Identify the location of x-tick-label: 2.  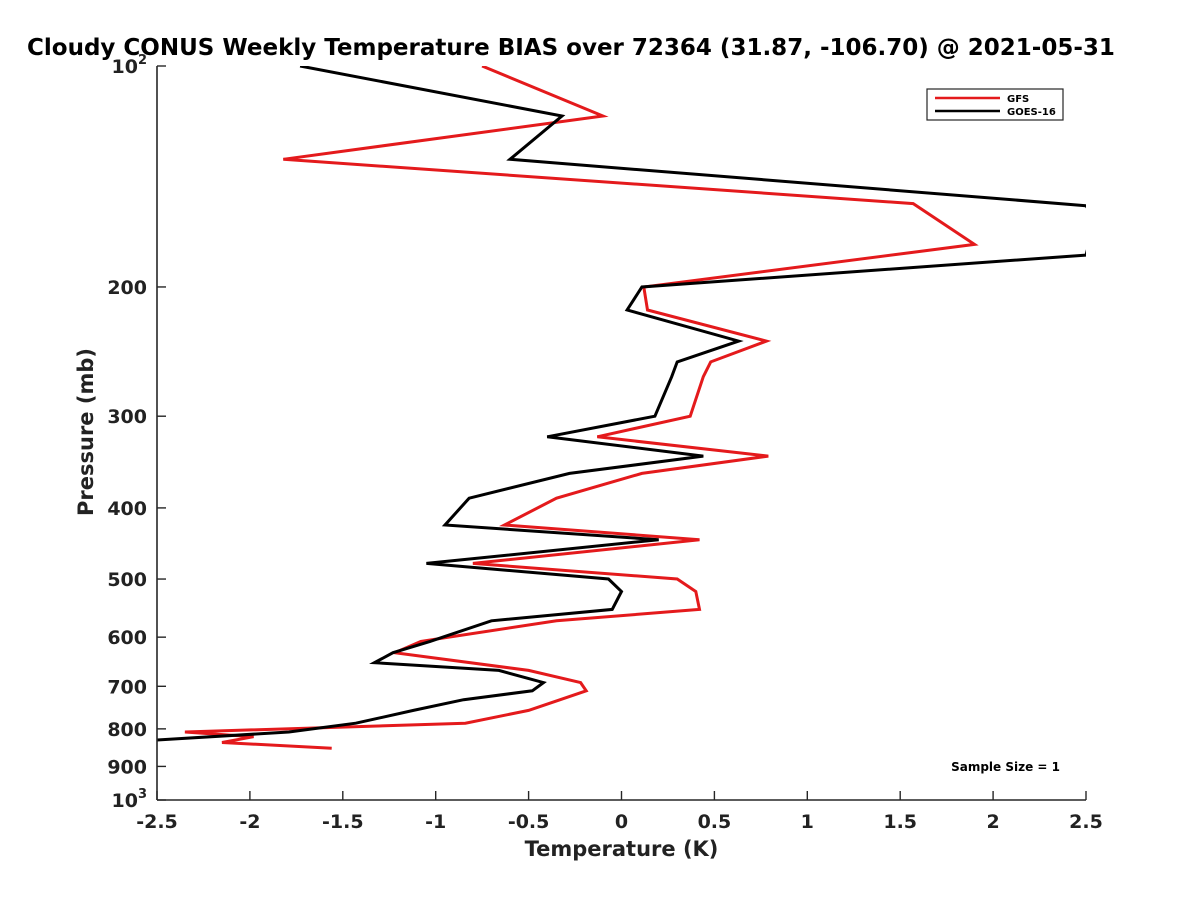
(992, 822).